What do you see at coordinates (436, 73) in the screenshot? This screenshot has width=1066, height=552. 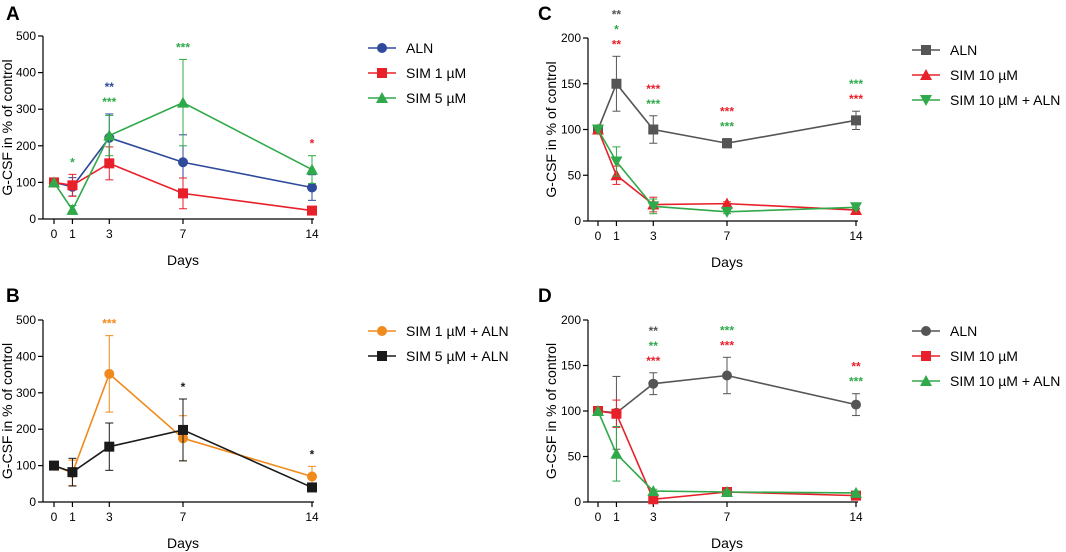 I see `legend-label: SIM 1 µM` at bounding box center [436, 73].